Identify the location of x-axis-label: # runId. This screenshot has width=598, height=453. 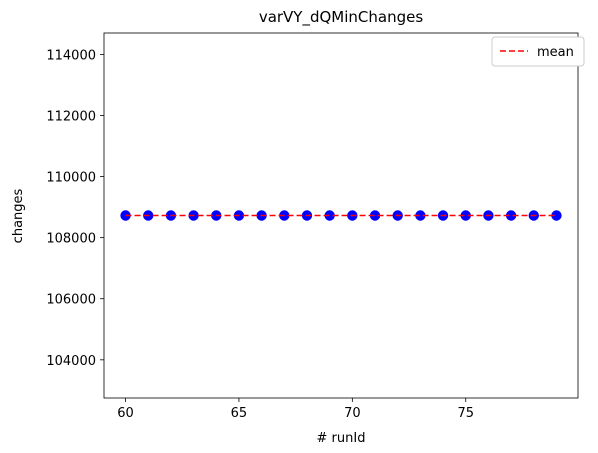
(341, 438).